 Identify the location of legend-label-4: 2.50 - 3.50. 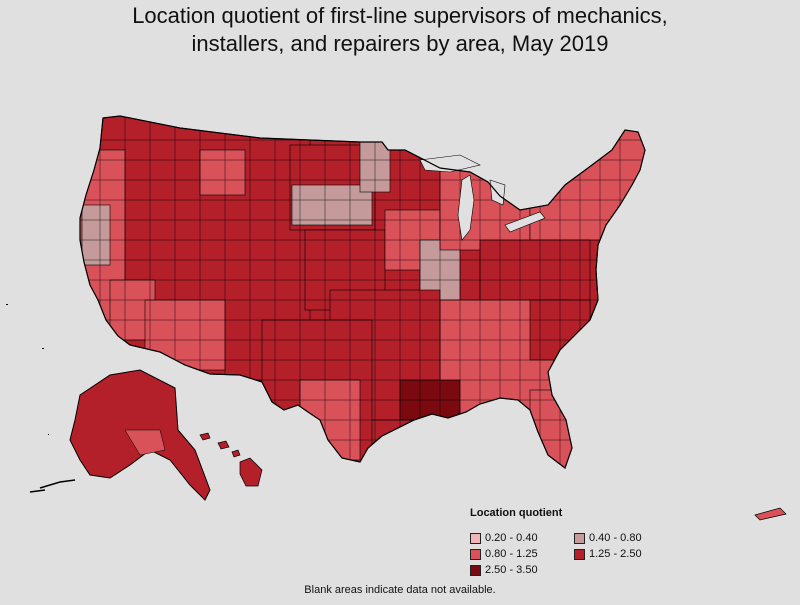
(511, 570).